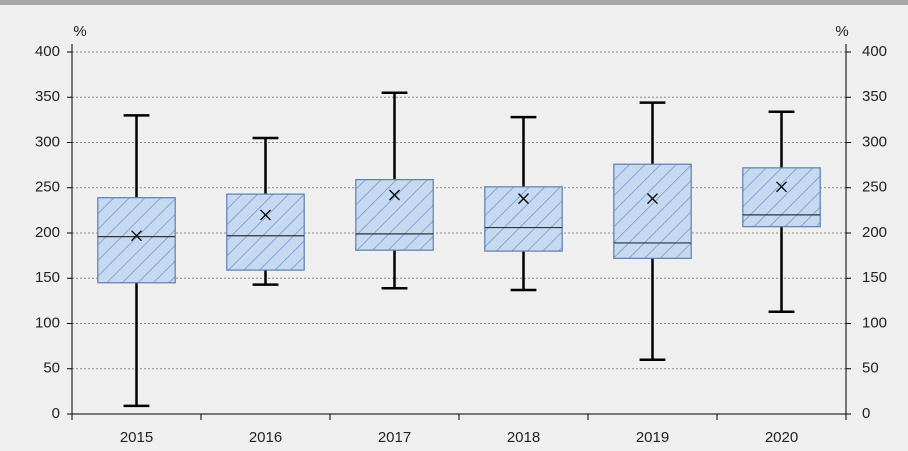  Describe the element at coordinates (652, 437) in the screenshot. I see `x-tick-label: 2019` at that location.